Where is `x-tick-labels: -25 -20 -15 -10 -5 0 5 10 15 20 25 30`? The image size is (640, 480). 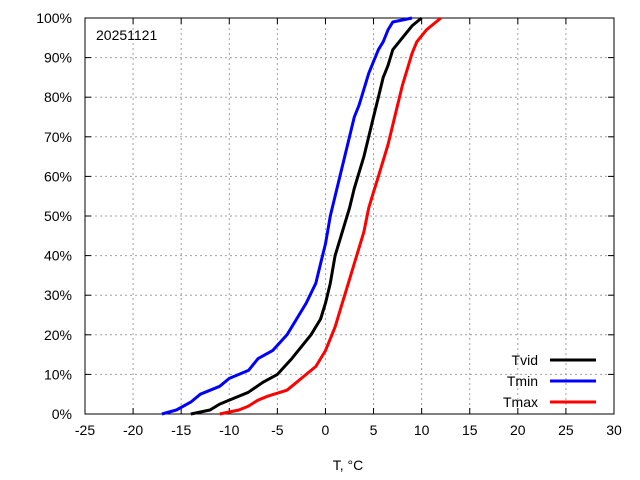 x-tick-labels: -25 -20 -15 -10 -5 0 5 10 15 20 25 30 is located at coordinates (348, 430).